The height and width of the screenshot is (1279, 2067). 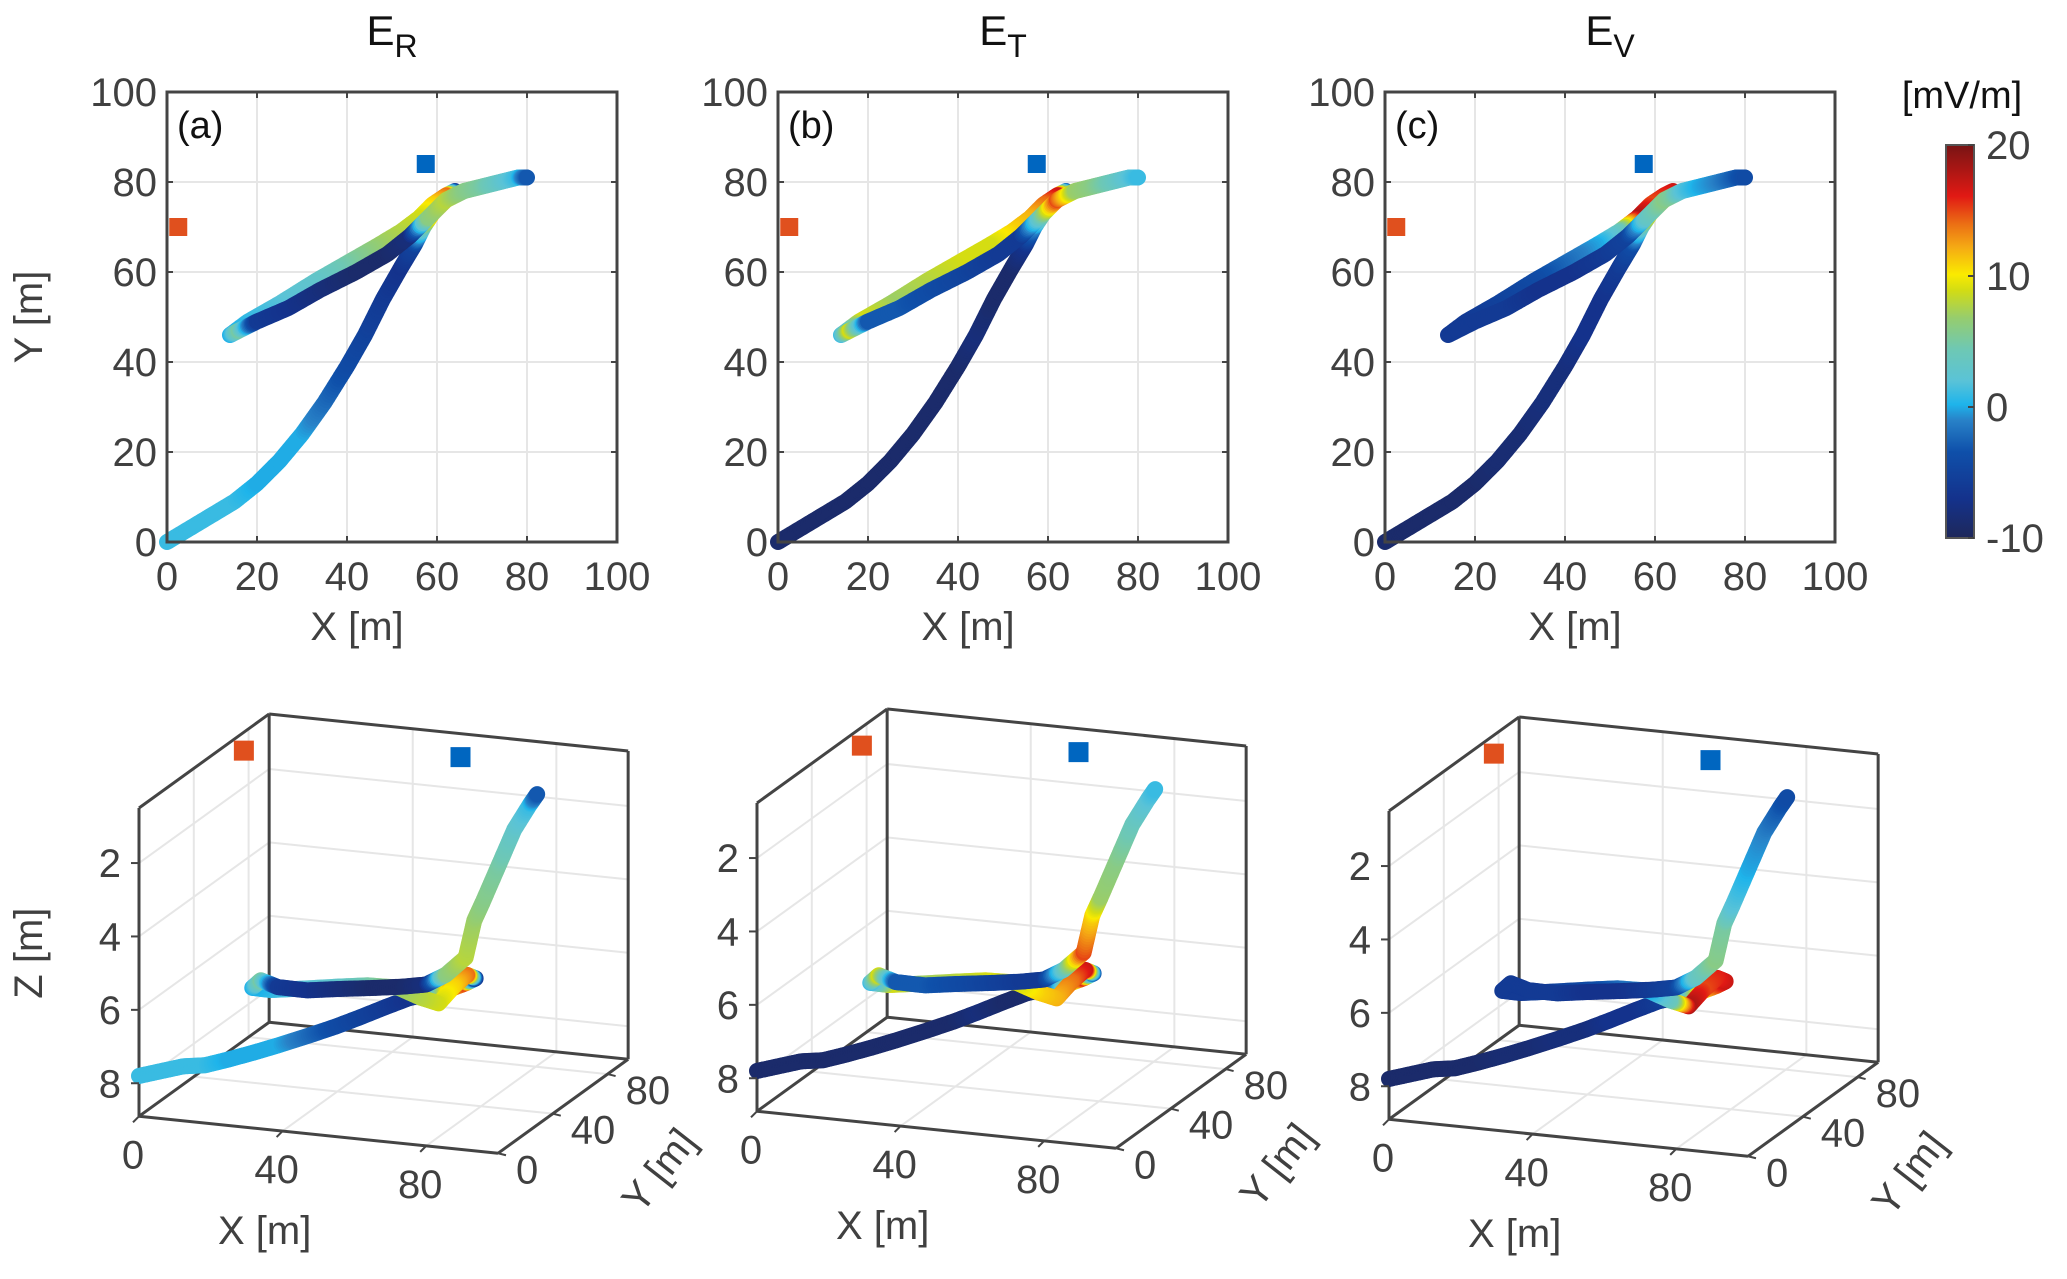 I want to click on panel-c-title: EV, so click(x=1610, y=35).